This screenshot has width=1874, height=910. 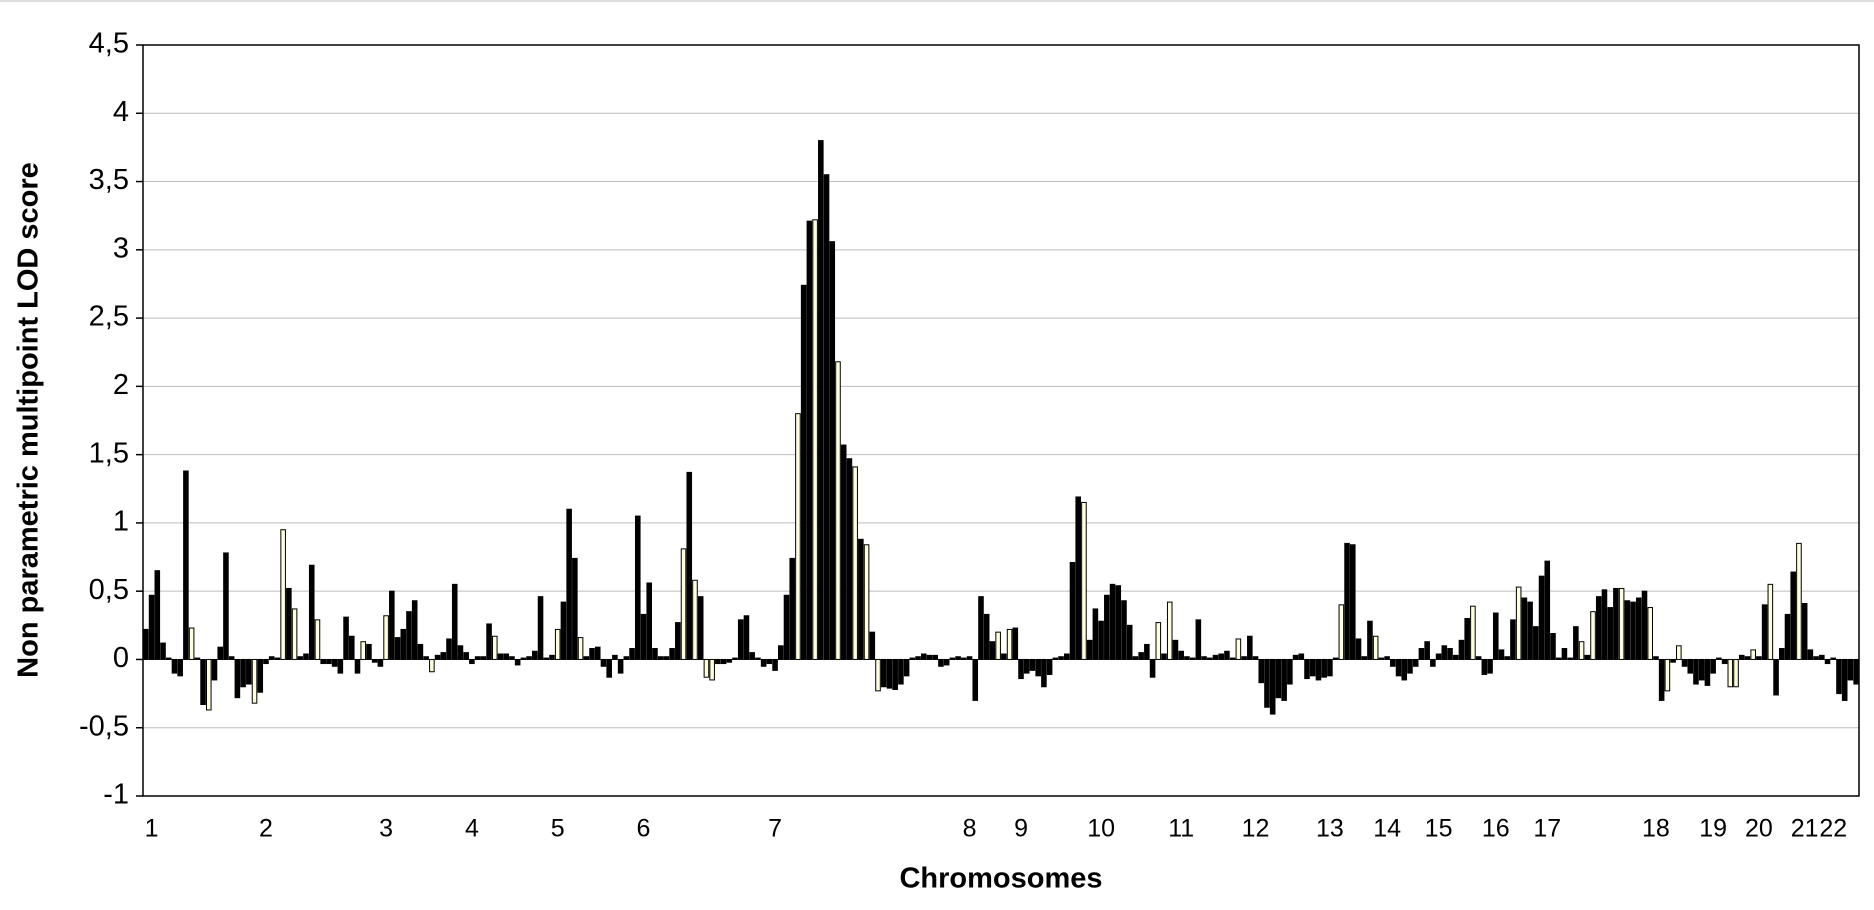 I want to click on x-tick-label: 4, so click(x=472, y=829).